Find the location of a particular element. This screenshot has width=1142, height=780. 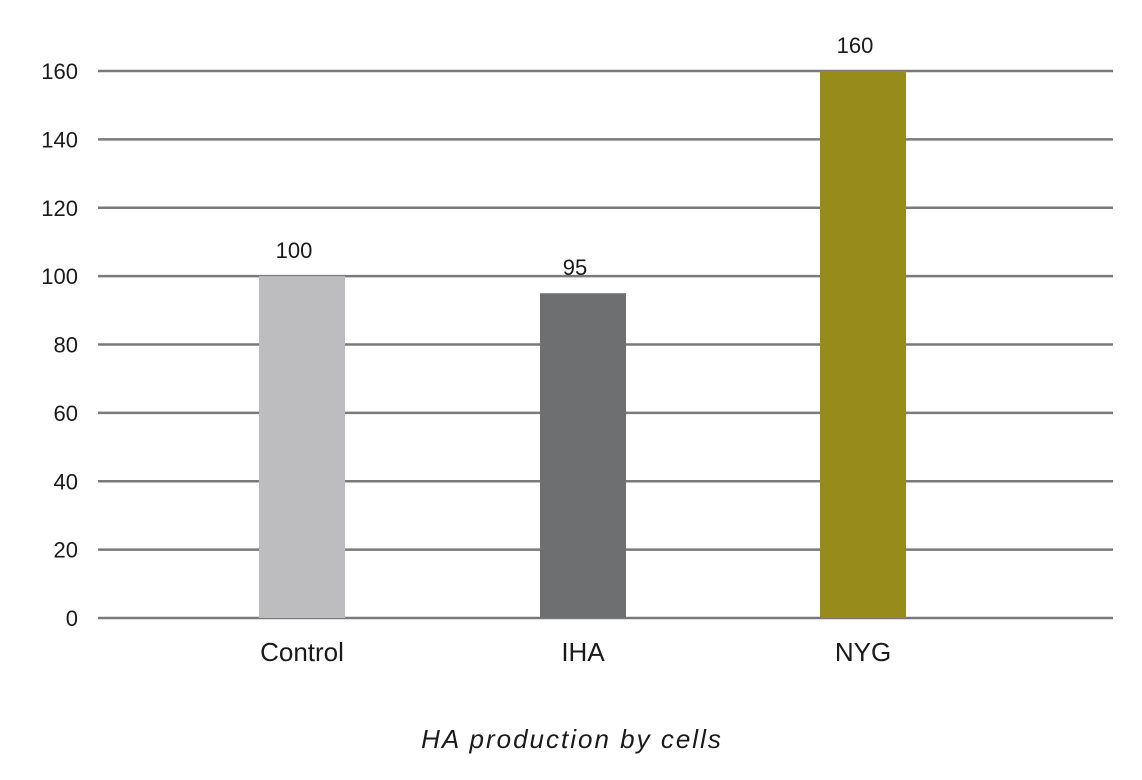

data-label-nyg: 160 is located at coordinates (855, 45).